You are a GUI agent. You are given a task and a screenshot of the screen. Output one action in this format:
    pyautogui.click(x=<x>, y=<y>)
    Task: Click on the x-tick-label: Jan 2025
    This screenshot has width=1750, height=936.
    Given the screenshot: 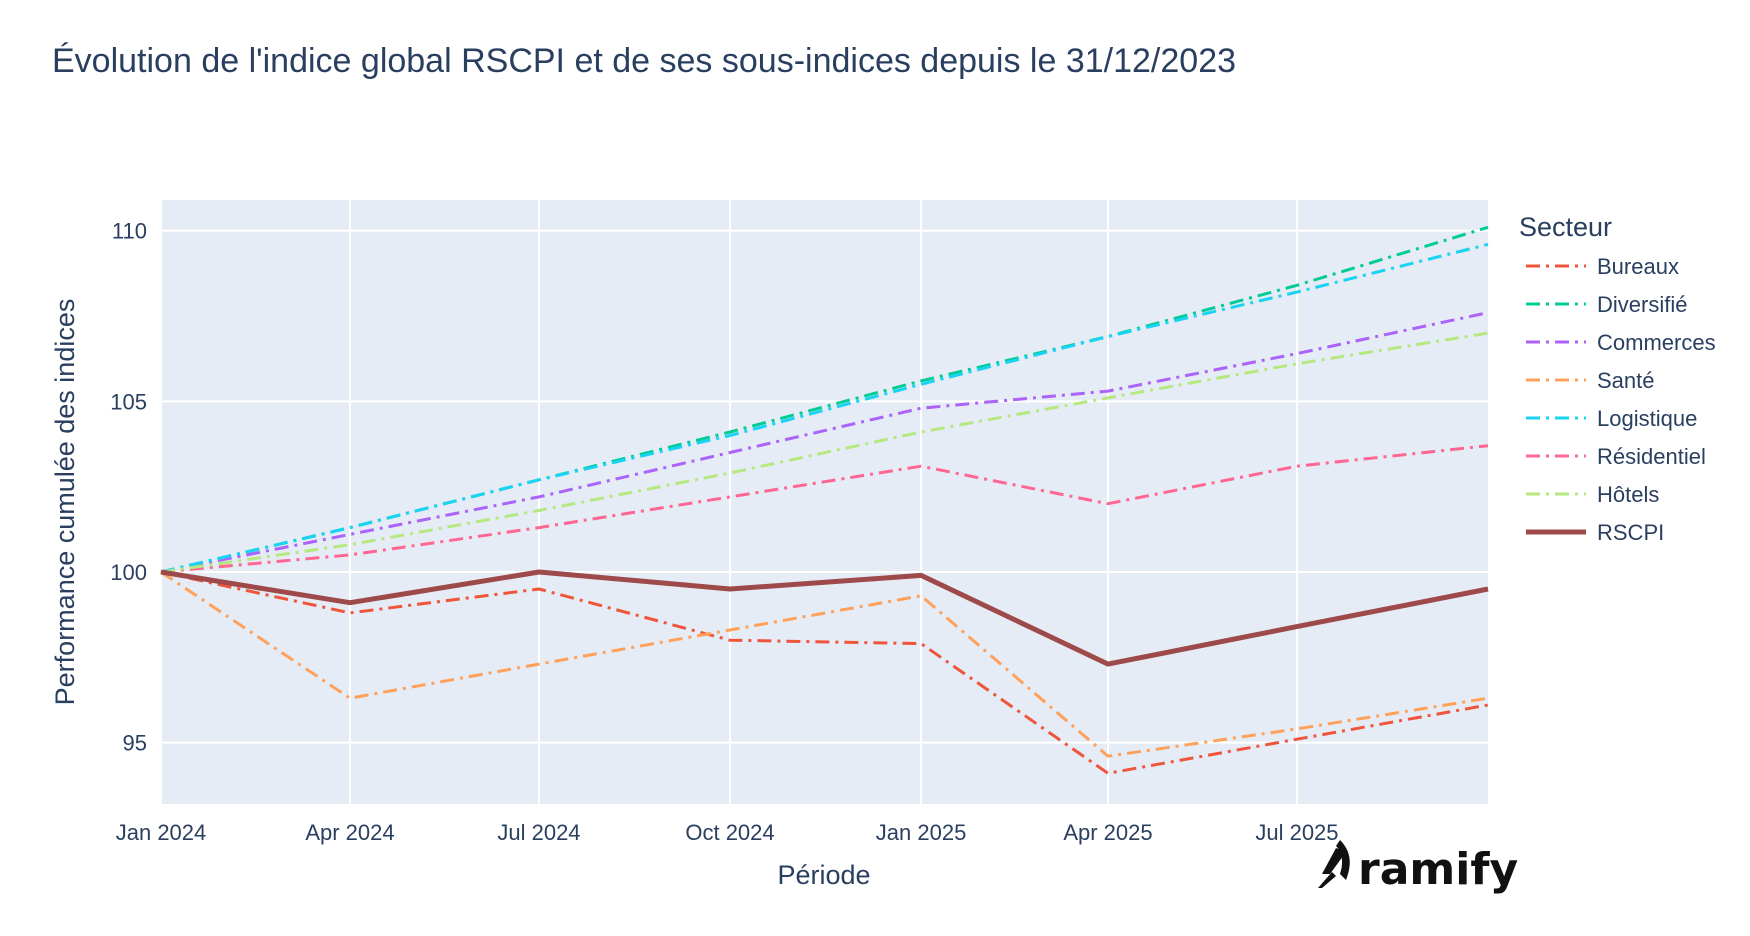 What is the action you would take?
    pyautogui.click(x=921, y=832)
    